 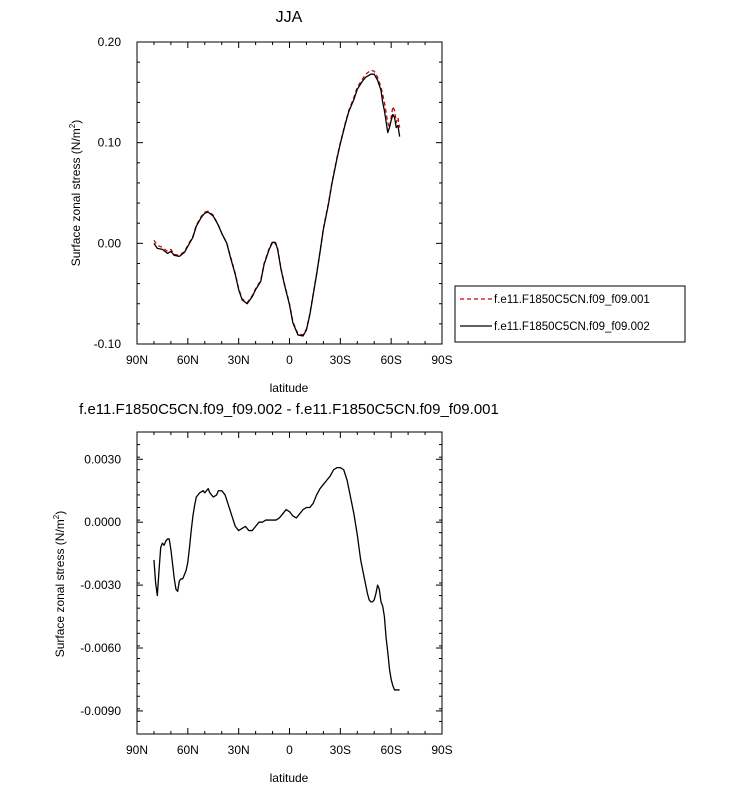 What do you see at coordinates (340, 360) in the screenshot?
I see `top-x-tick-label: 30S` at bounding box center [340, 360].